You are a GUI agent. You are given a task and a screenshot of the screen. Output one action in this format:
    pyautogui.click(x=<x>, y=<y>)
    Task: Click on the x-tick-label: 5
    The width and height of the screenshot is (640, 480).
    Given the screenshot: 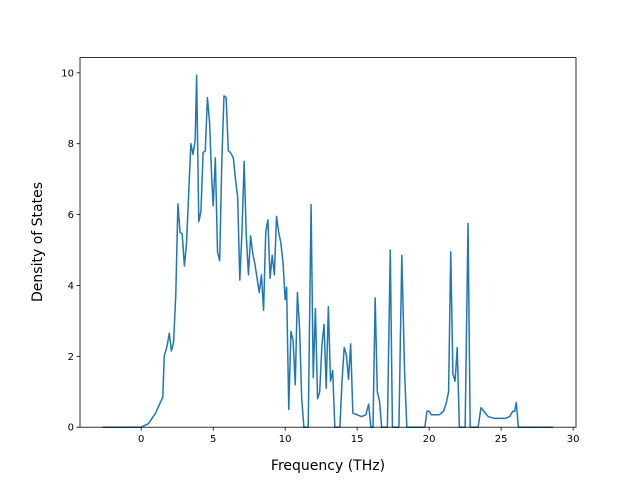 What is the action you would take?
    pyautogui.click(x=213, y=439)
    